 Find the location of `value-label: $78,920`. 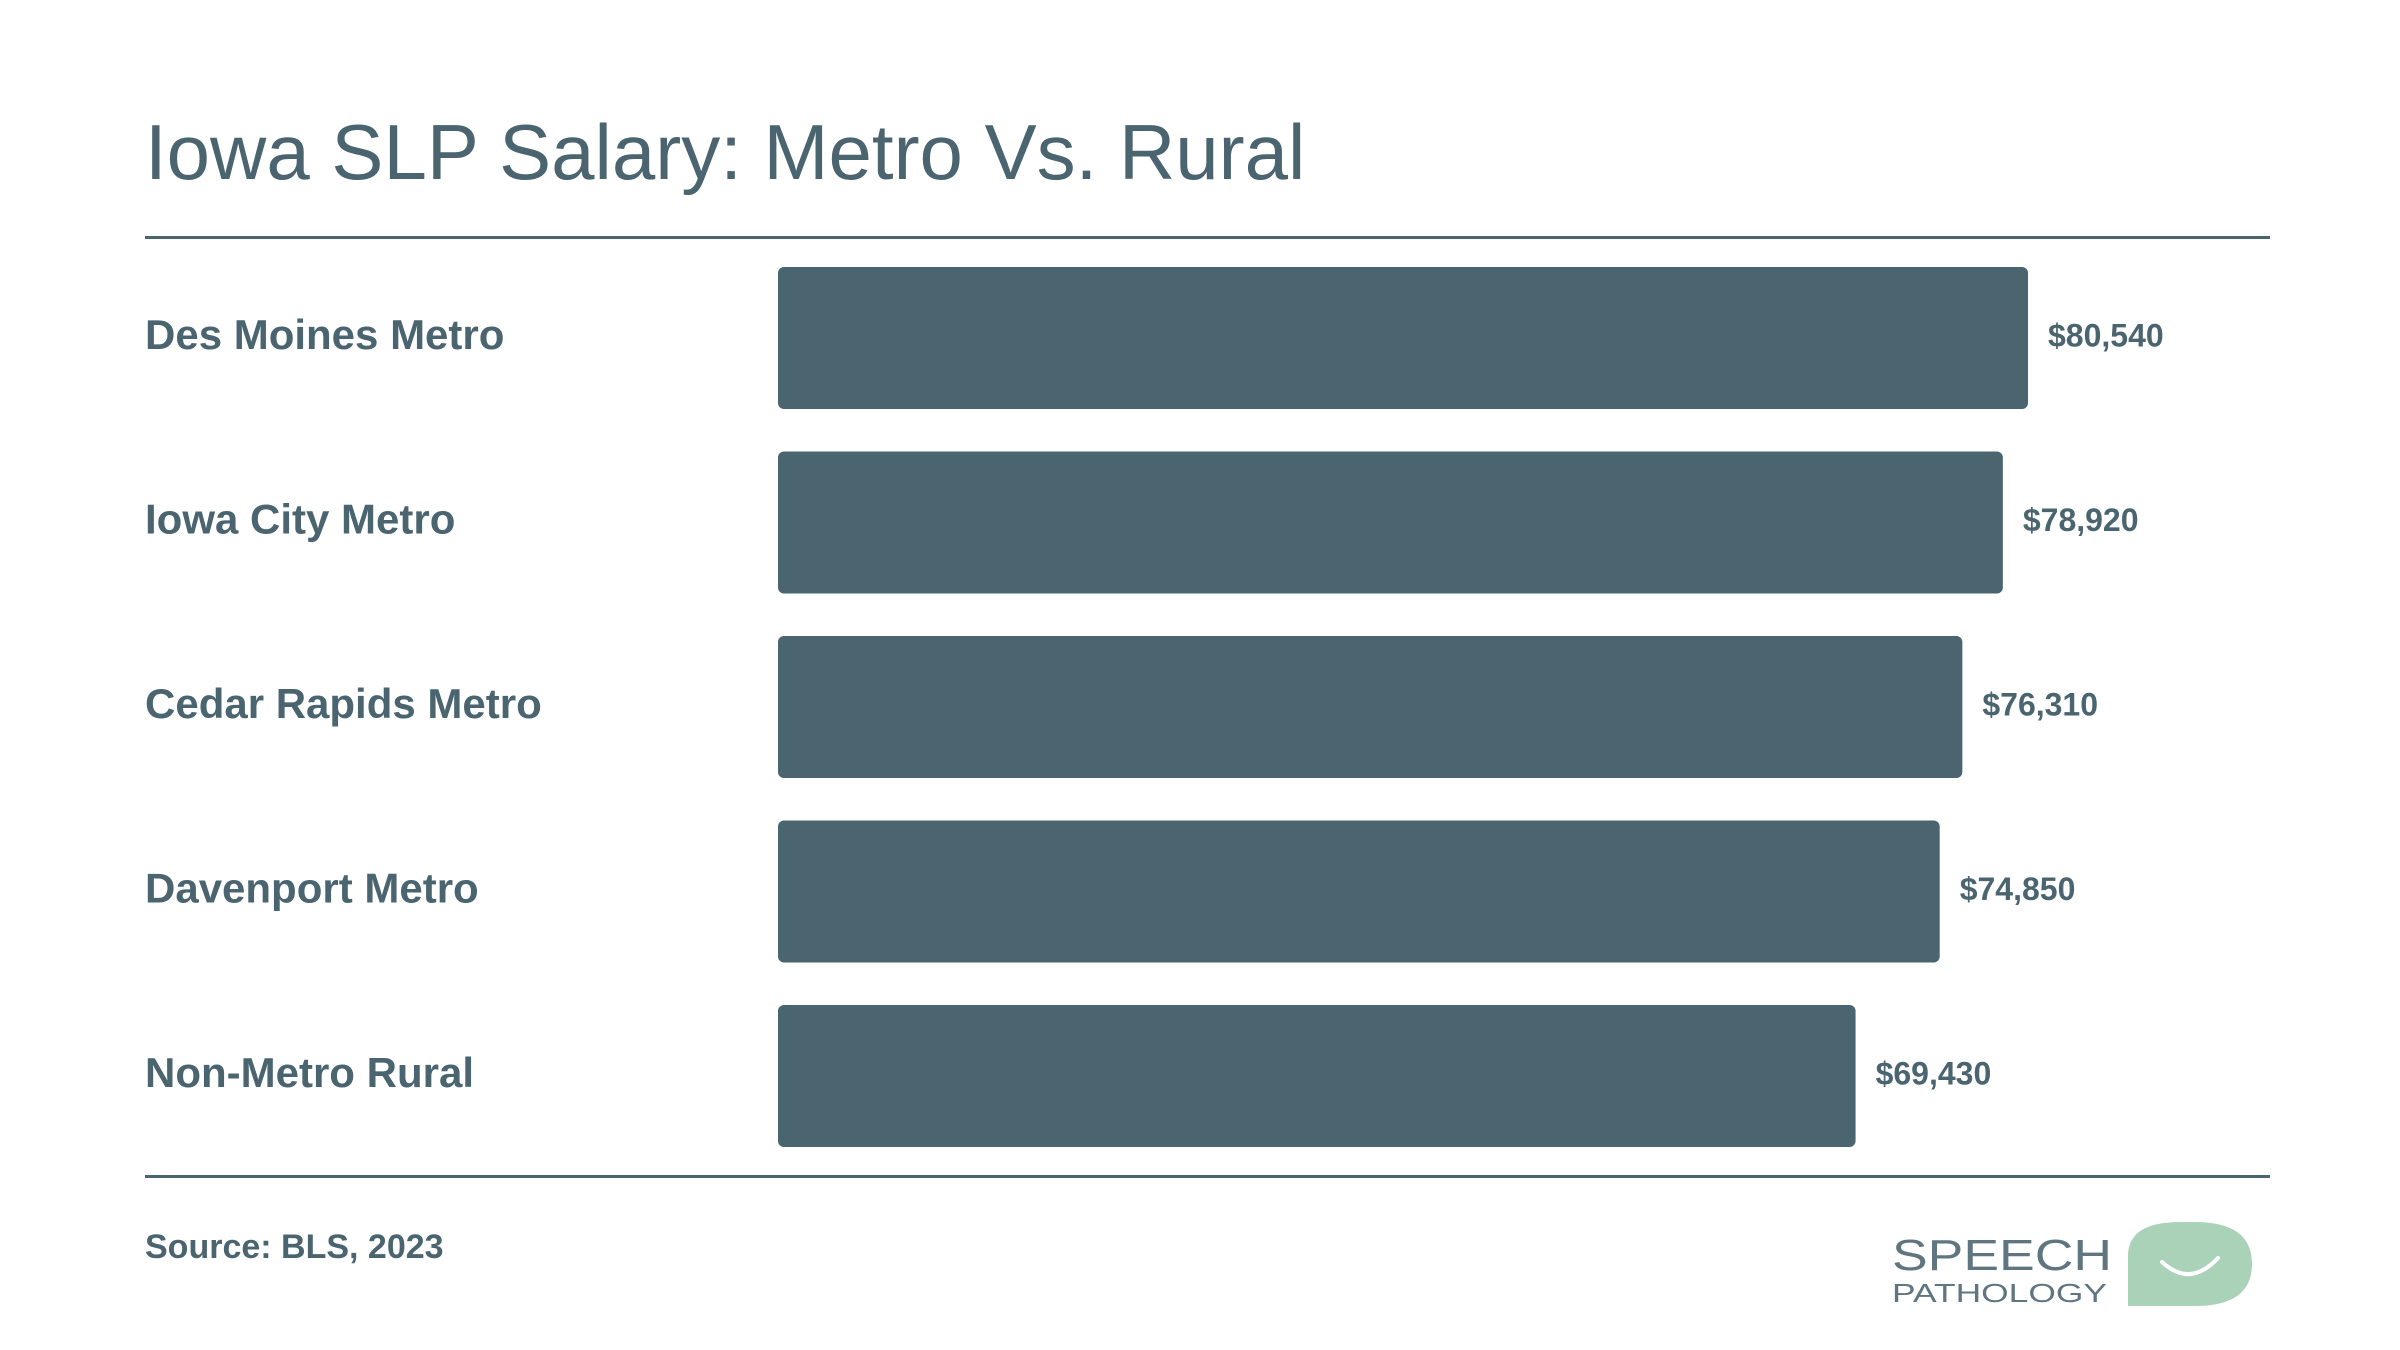

value-label: $78,920 is located at coordinates (2081, 520).